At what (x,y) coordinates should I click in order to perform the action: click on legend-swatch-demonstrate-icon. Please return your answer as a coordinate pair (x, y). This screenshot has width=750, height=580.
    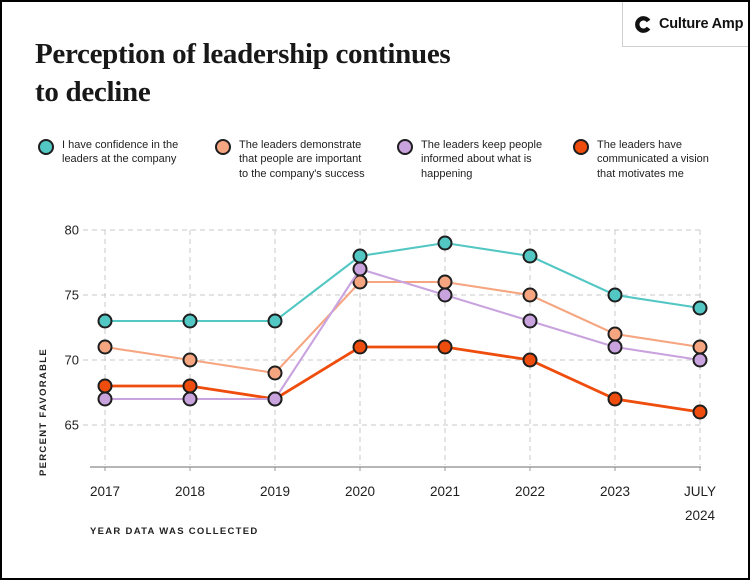
    Looking at the image, I should click on (223, 147).